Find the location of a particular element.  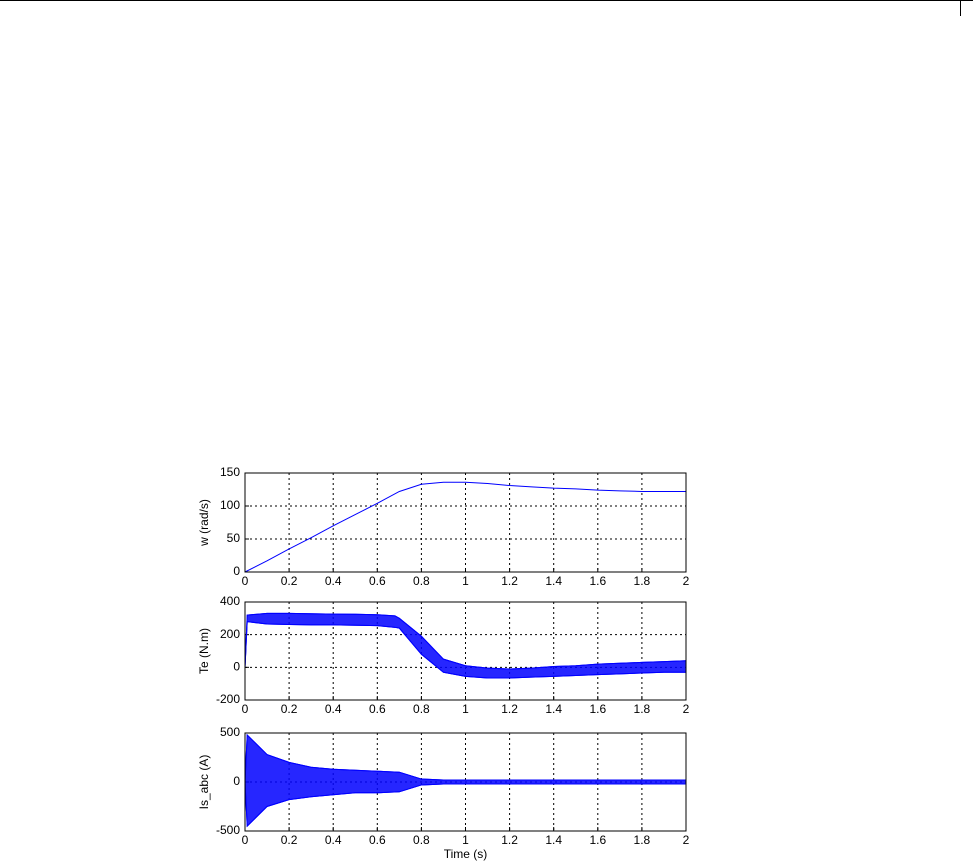

y-tick-label: 50 is located at coordinates (234, 538).